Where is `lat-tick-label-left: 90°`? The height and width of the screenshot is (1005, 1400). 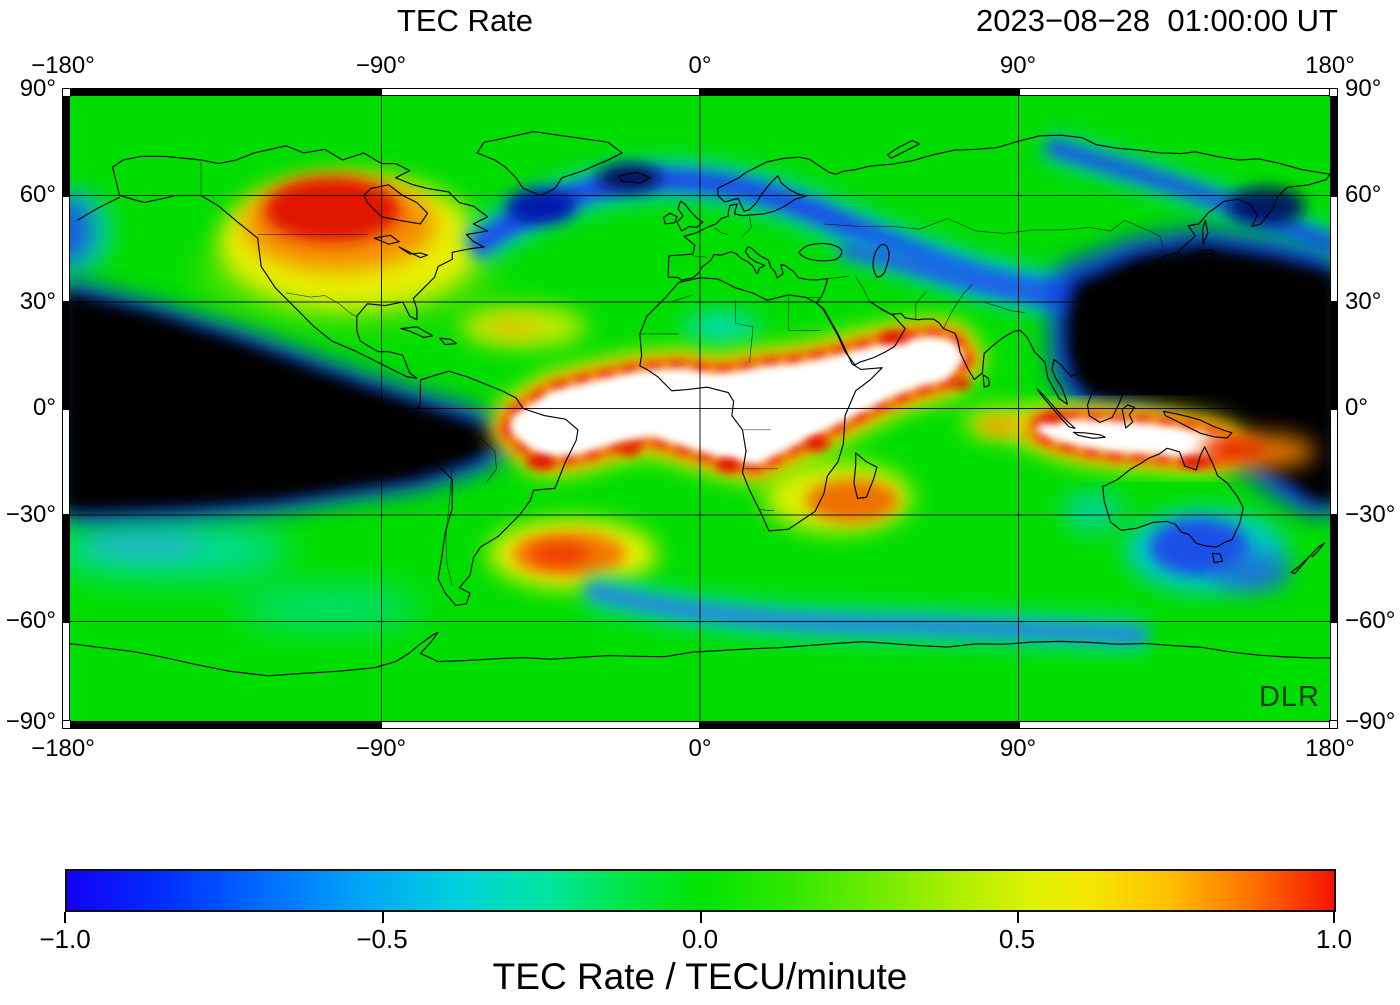
lat-tick-label-left: 90° is located at coordinates (37, 88).